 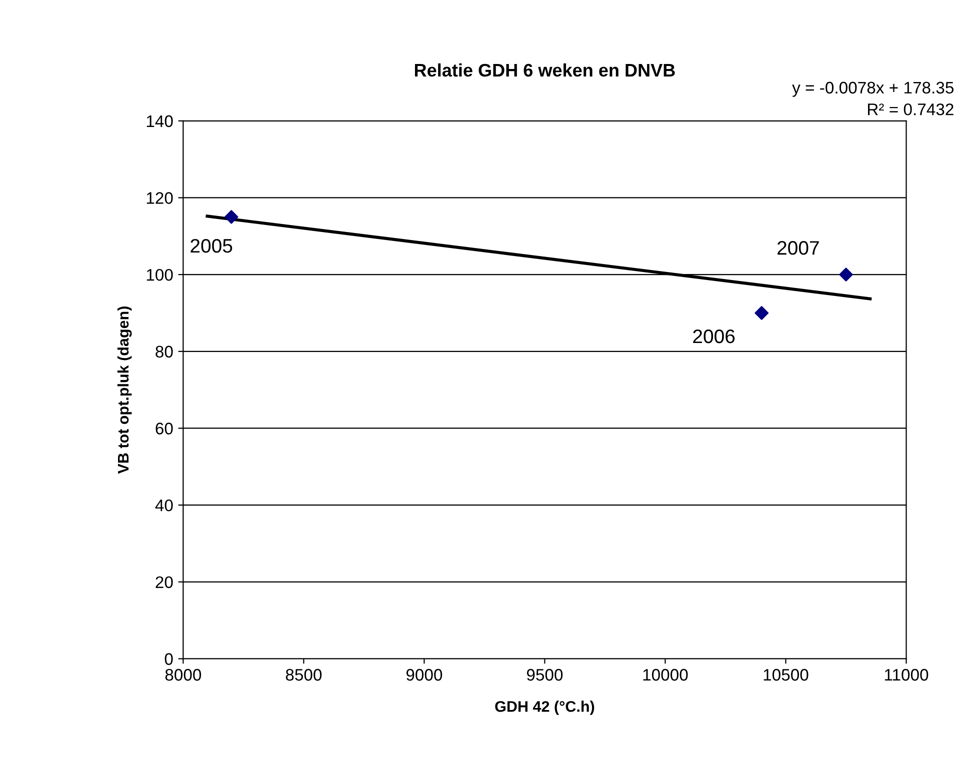 What do you see at coordinates (164, 352) in the screenshot?
I see `y-tick-label: 80` at bounding box center [164, 352].